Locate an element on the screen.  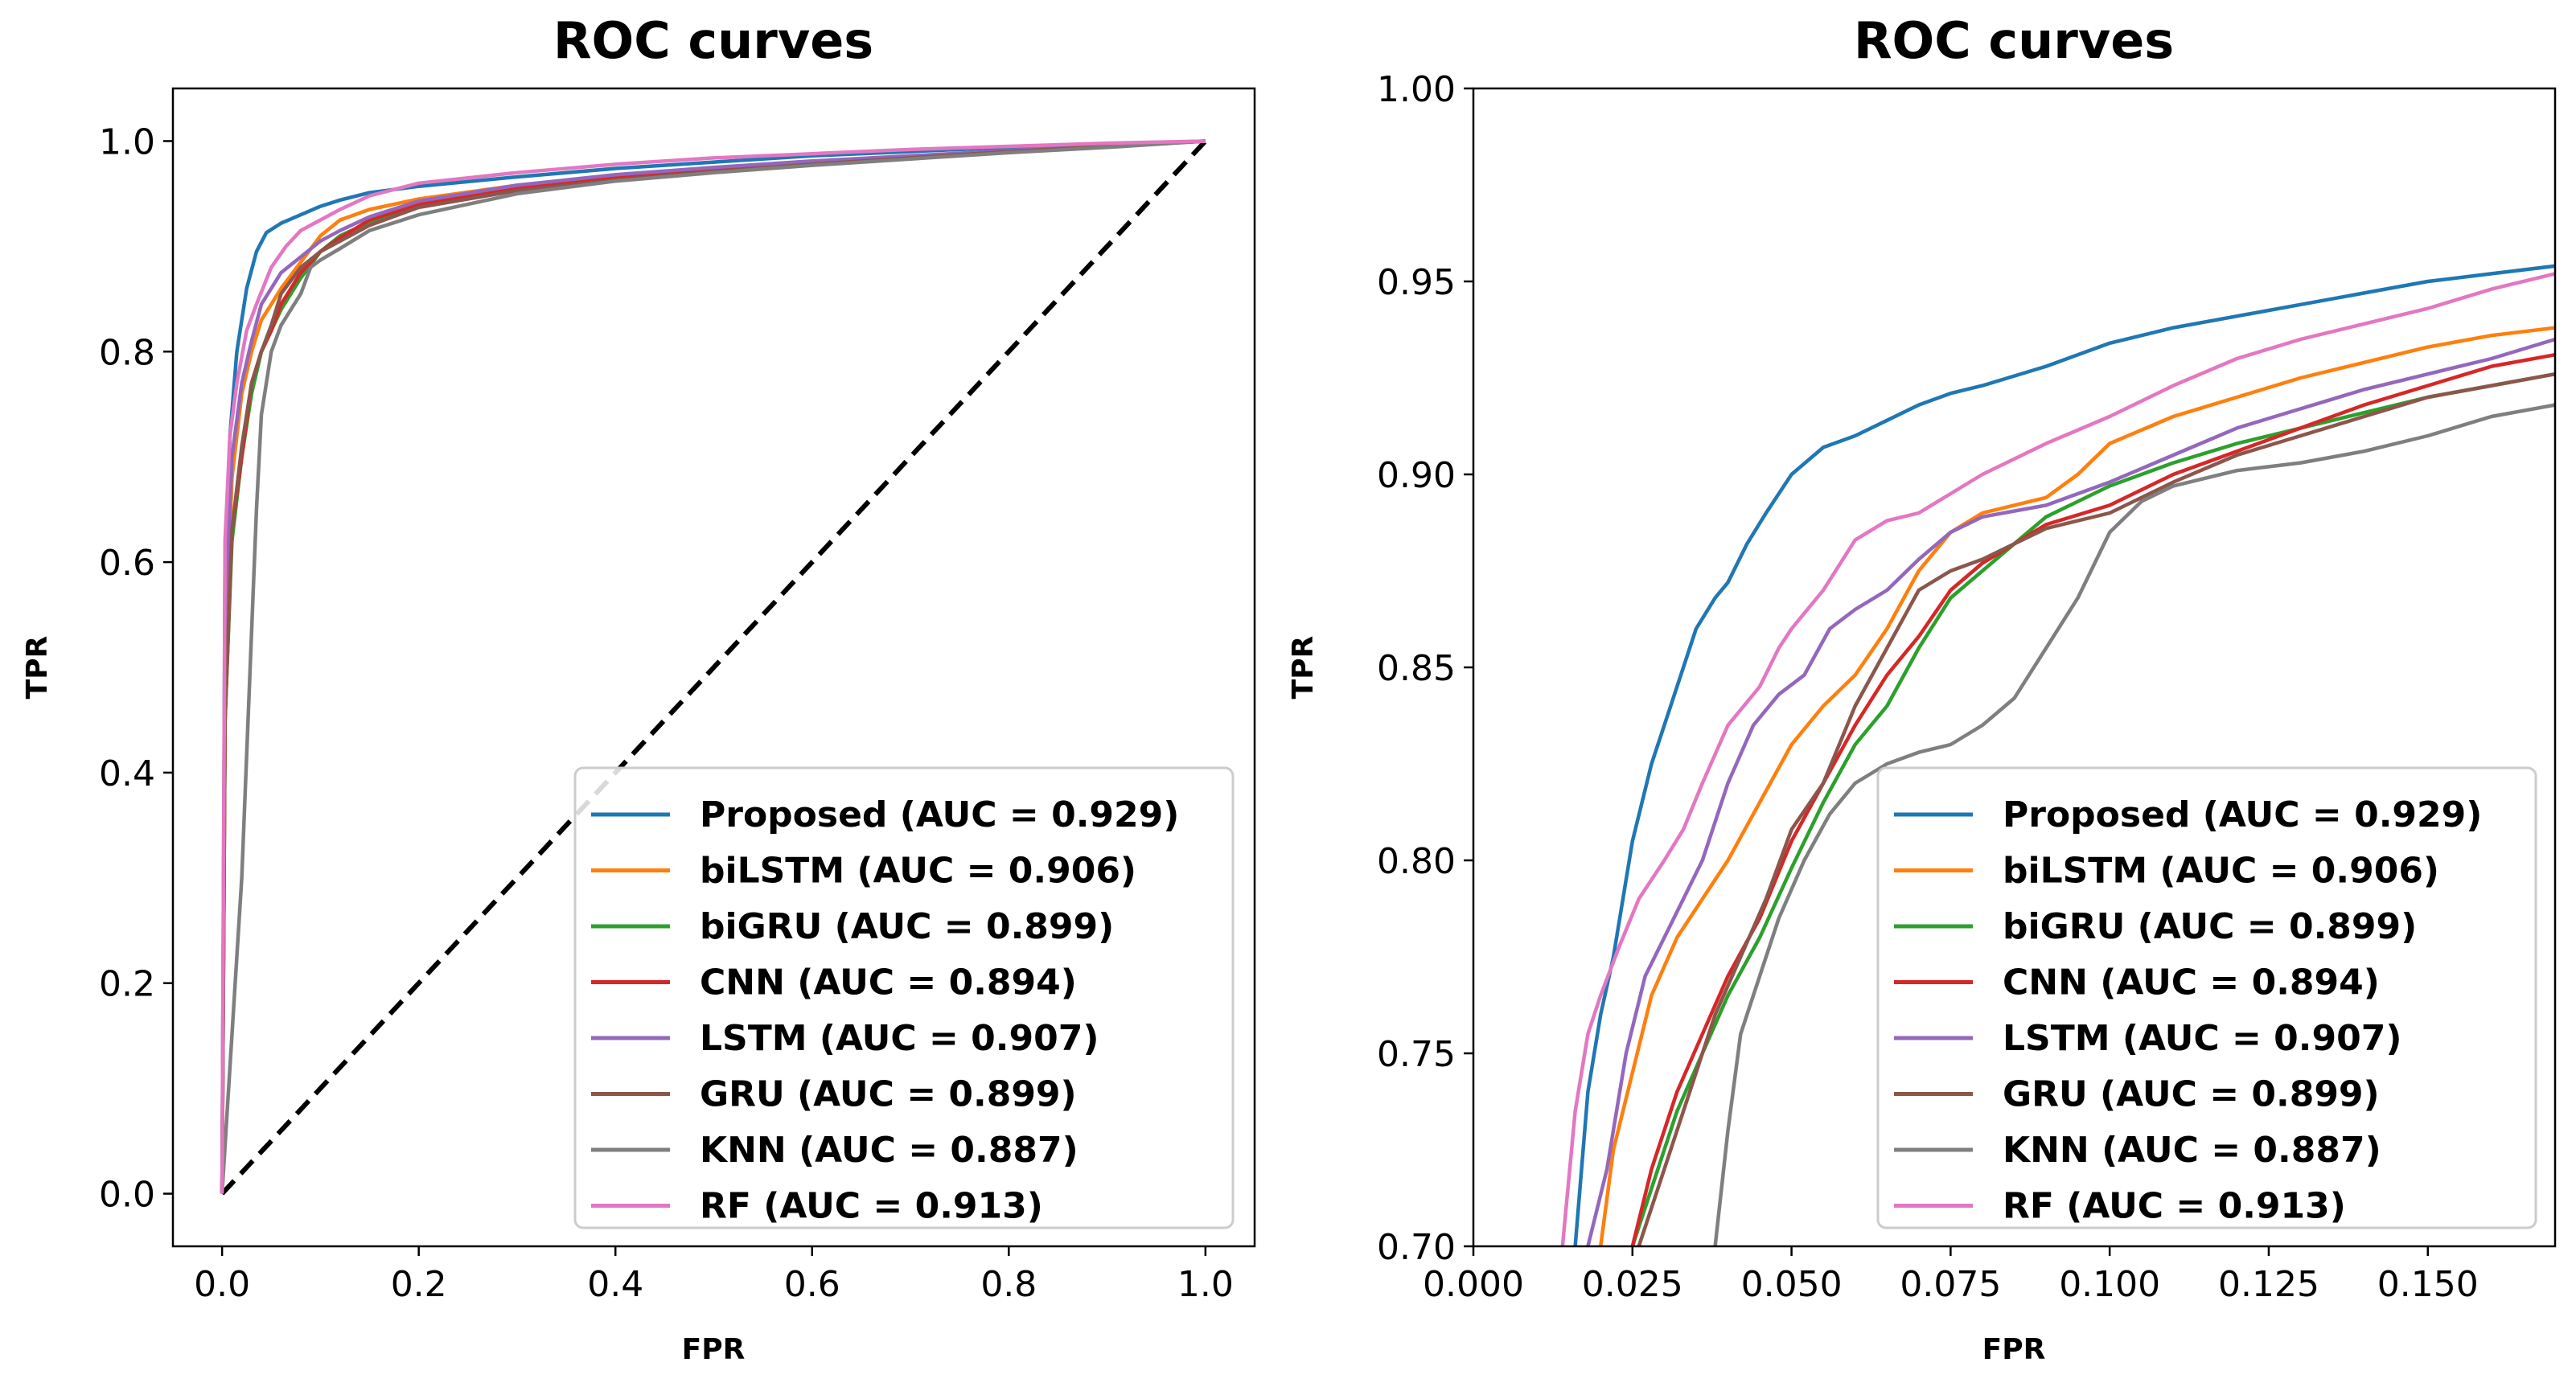
y-tick-label: 1.0 is located at coordinates (127, 141).